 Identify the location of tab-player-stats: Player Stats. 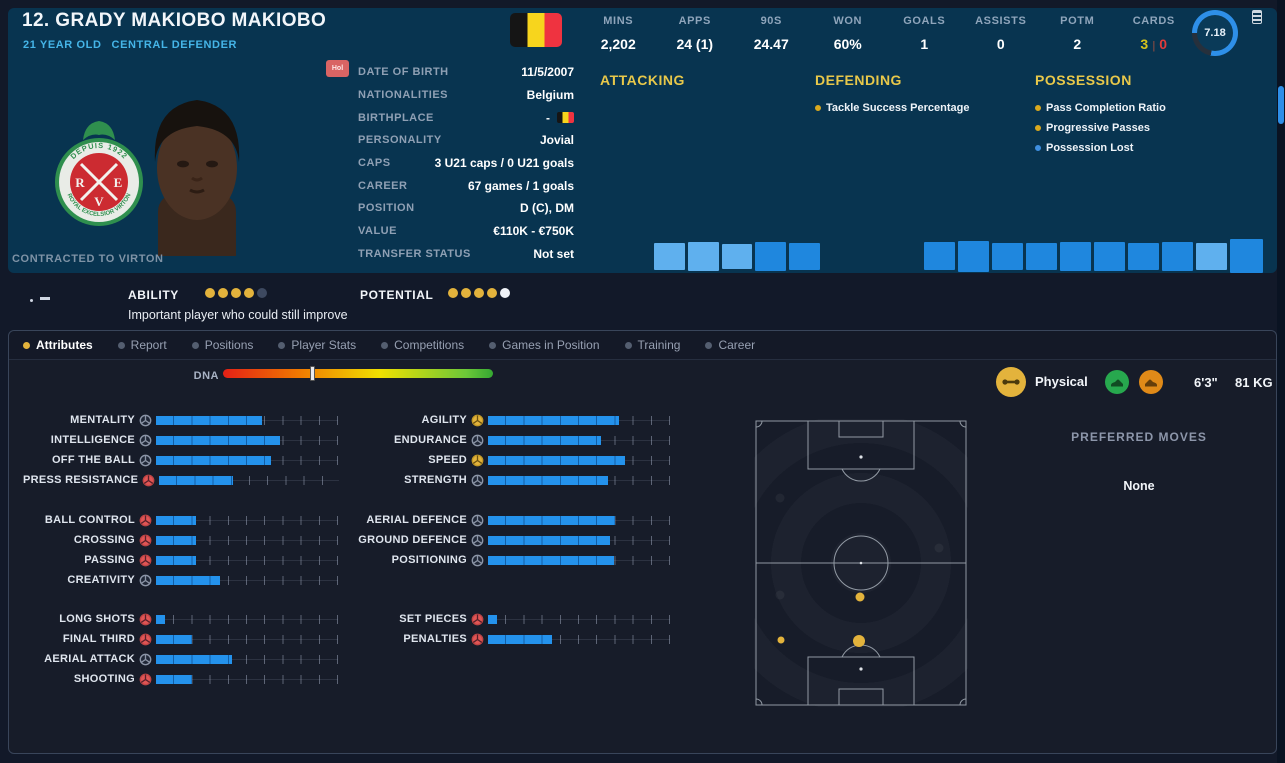
(317, 345).